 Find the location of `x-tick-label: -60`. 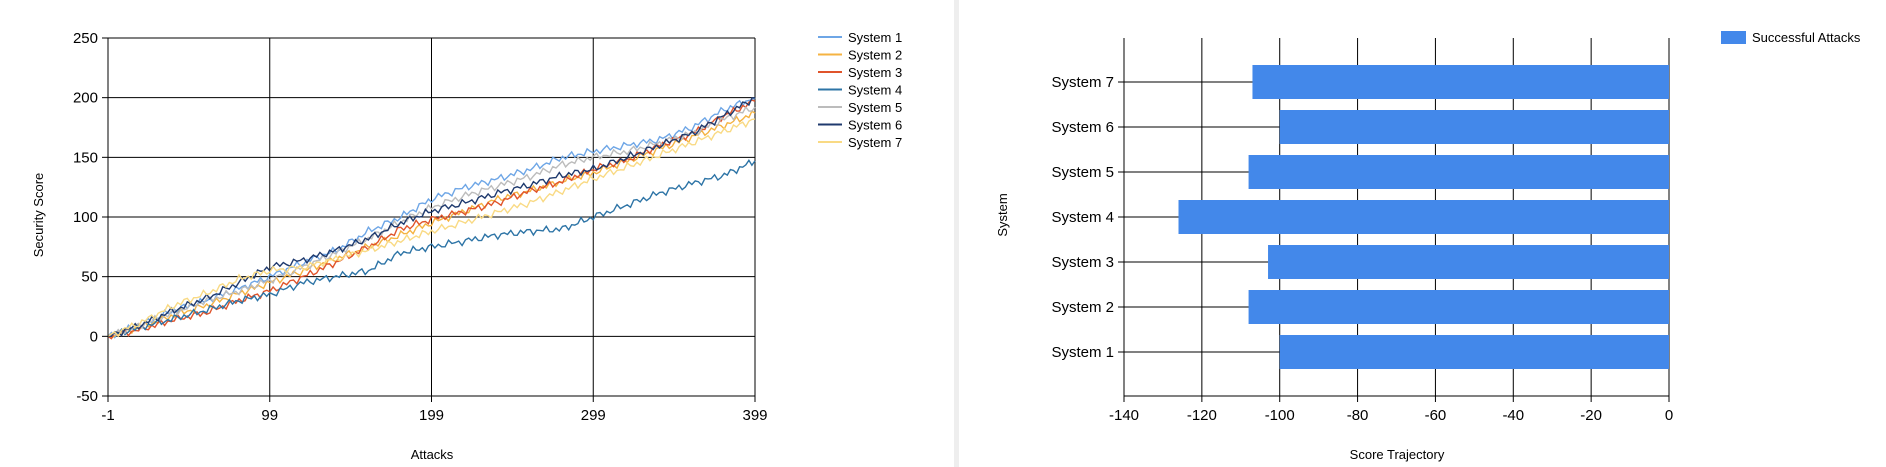

x-tick-label: -60 is located at coordinates (1436, 415).